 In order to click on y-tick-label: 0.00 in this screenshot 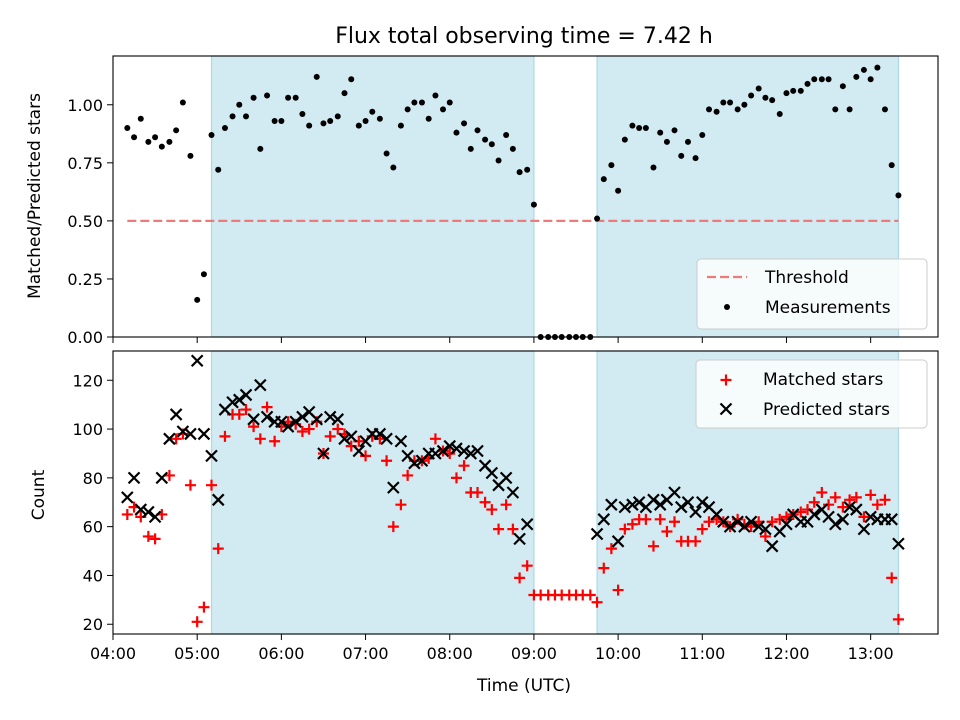, I will do `click(85, 337)`.